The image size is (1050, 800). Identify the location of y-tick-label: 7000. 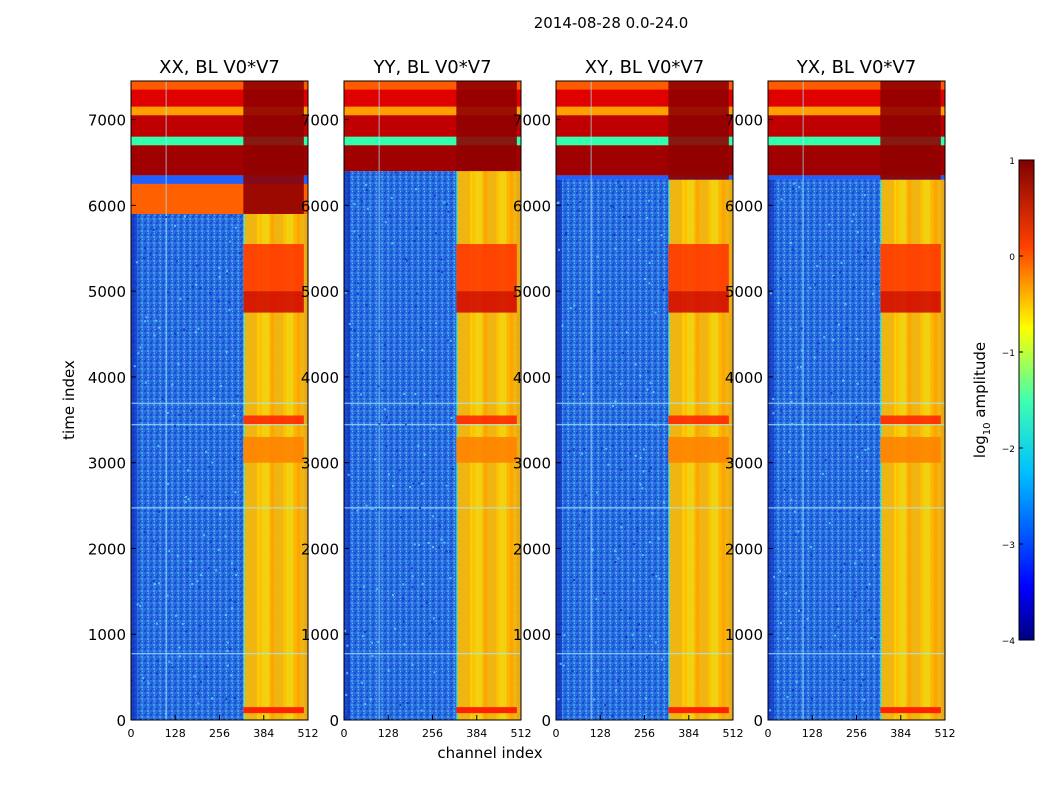
(532, 121).